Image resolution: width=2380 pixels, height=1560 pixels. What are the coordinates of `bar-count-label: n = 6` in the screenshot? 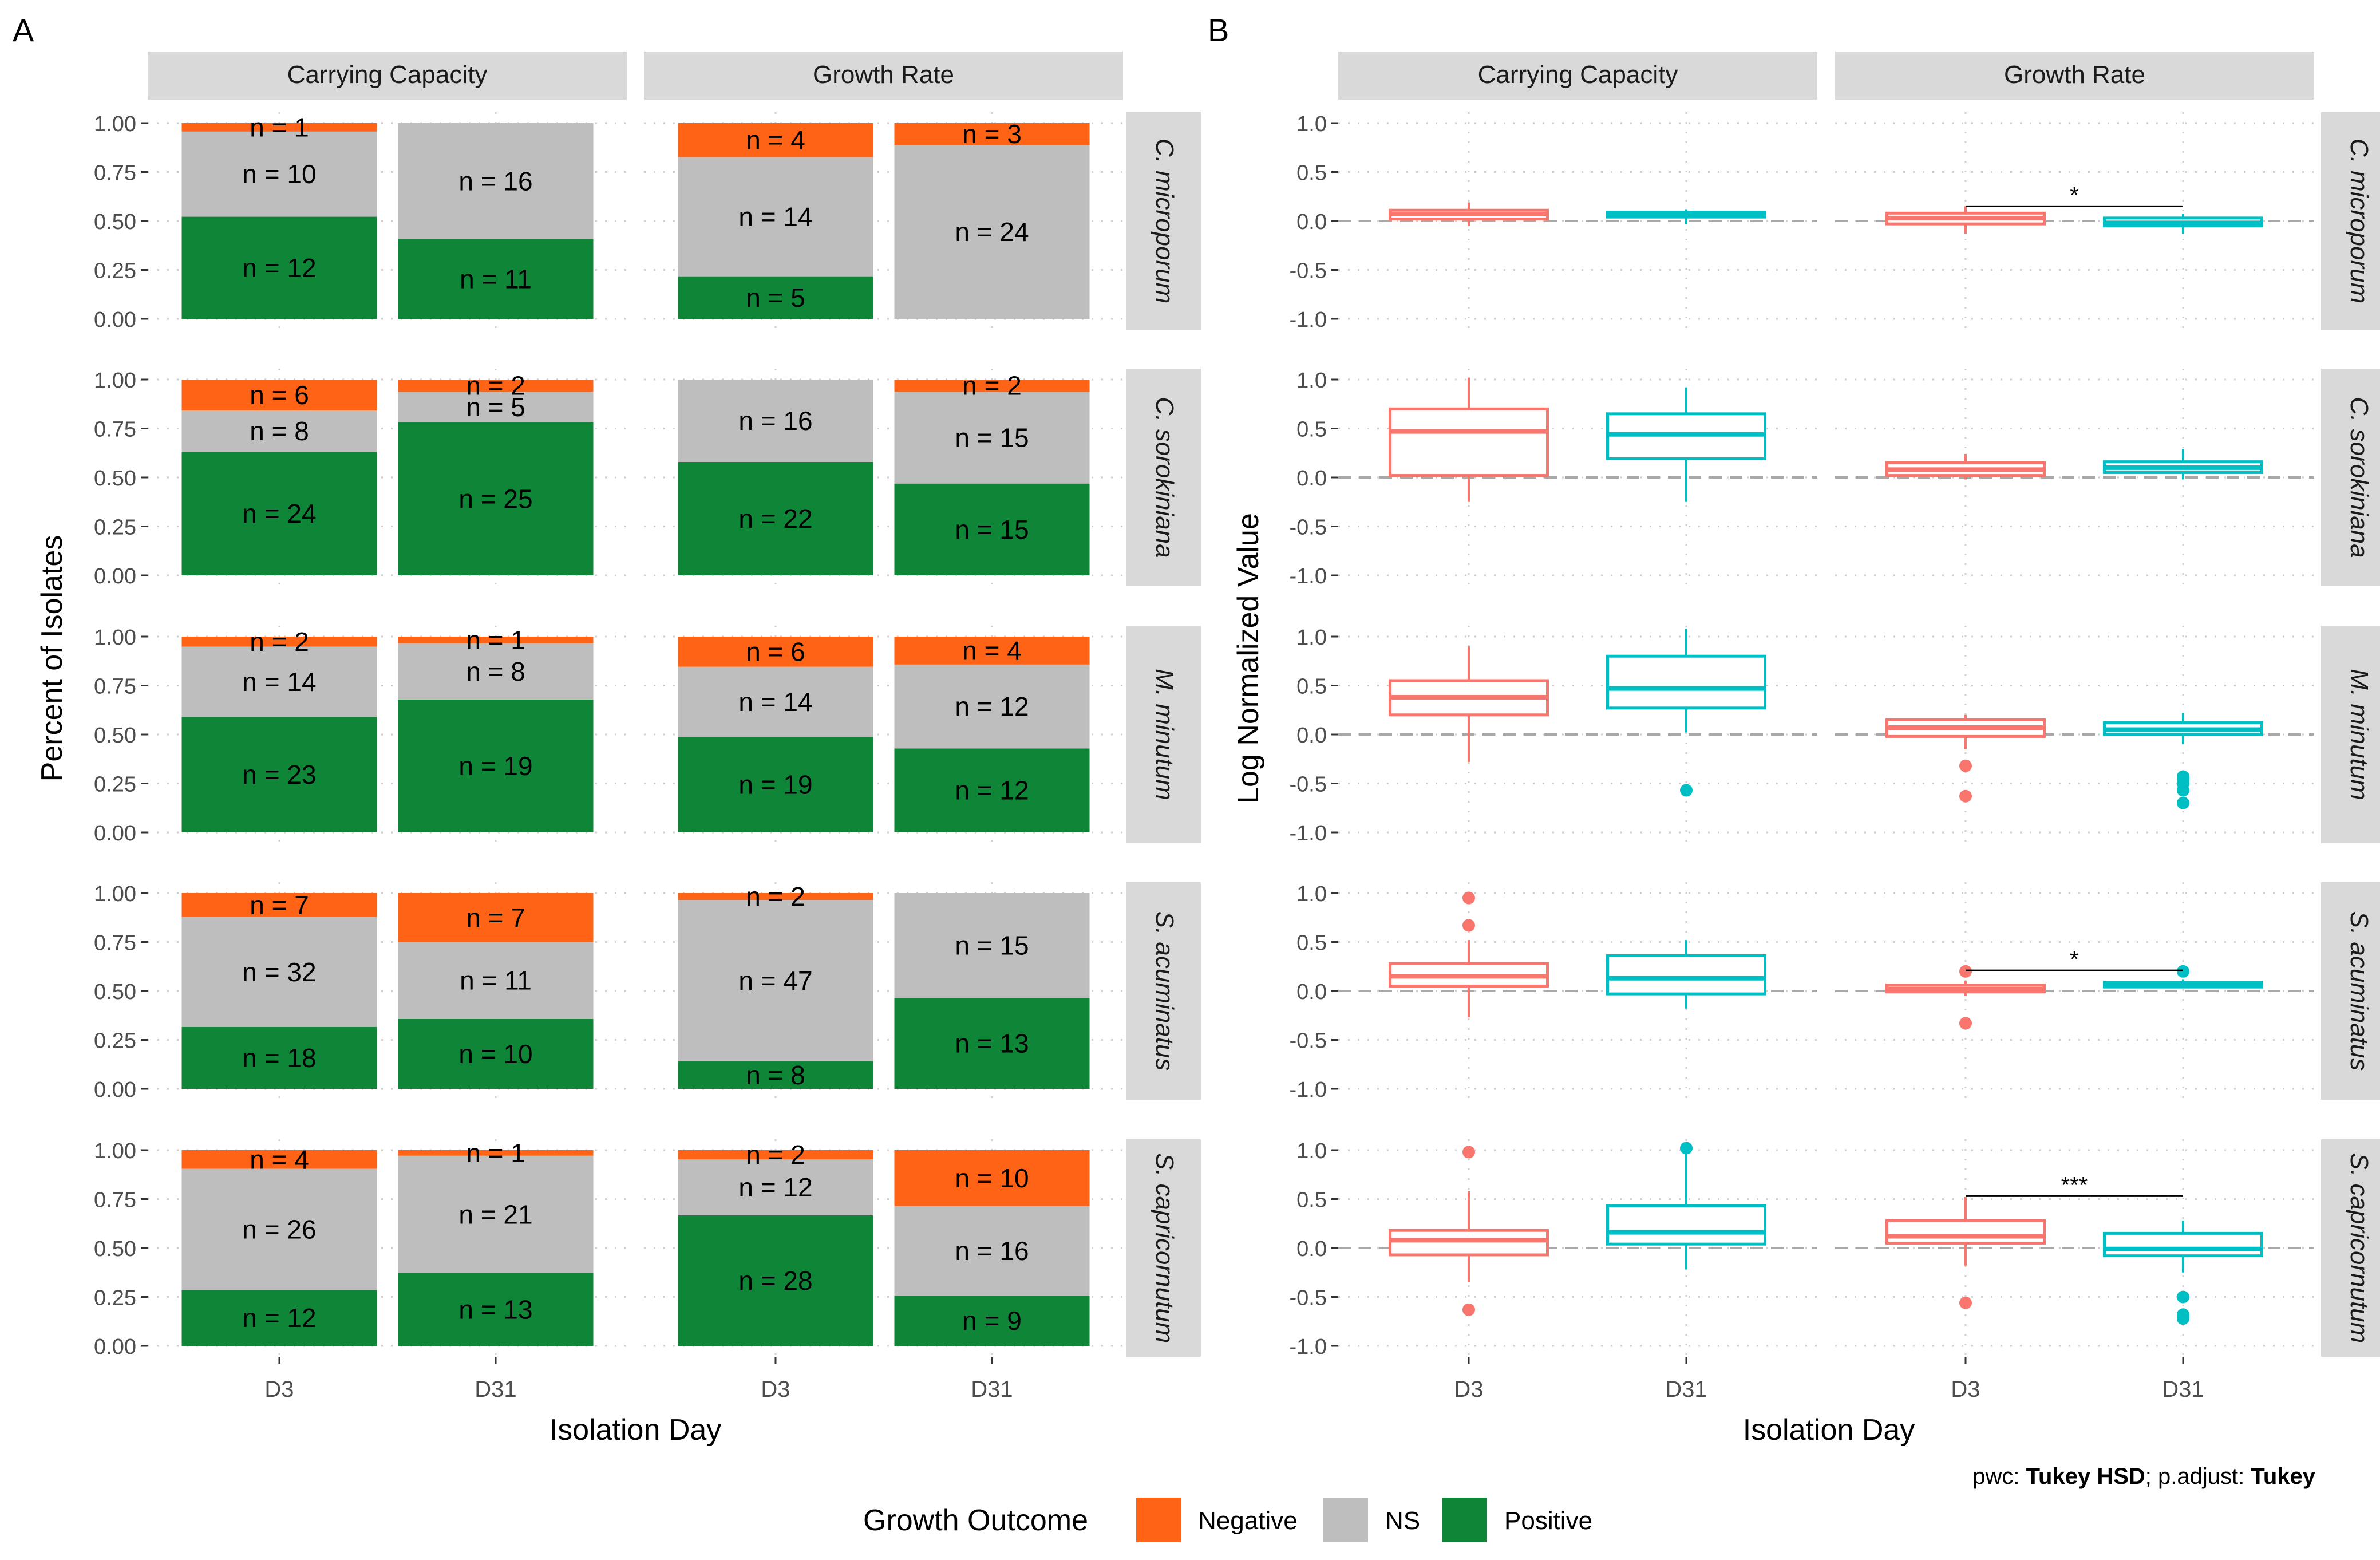 It's located at (775, 651).